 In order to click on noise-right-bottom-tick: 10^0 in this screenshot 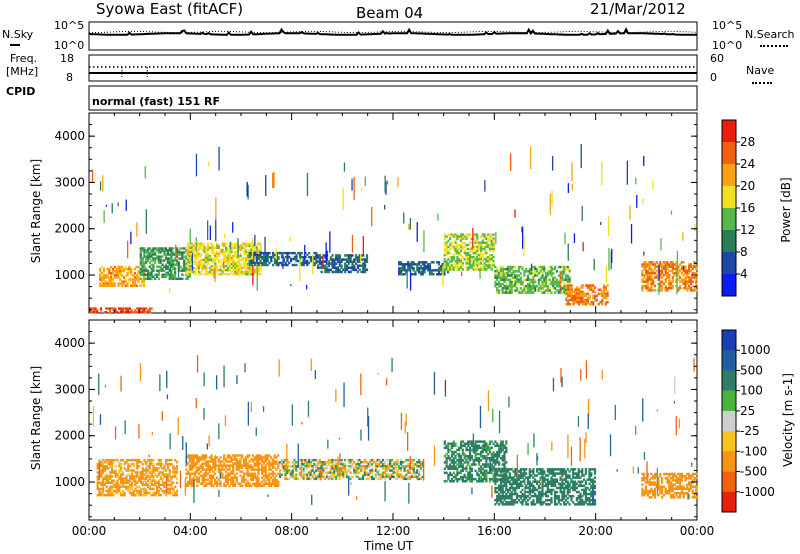, I will do `click(727, 45)`.